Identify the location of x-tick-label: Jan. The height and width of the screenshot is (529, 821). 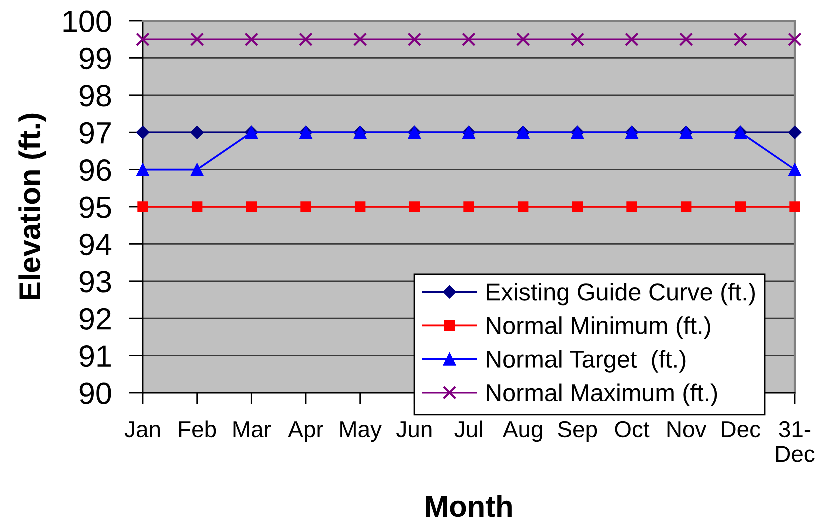
(142, 430).